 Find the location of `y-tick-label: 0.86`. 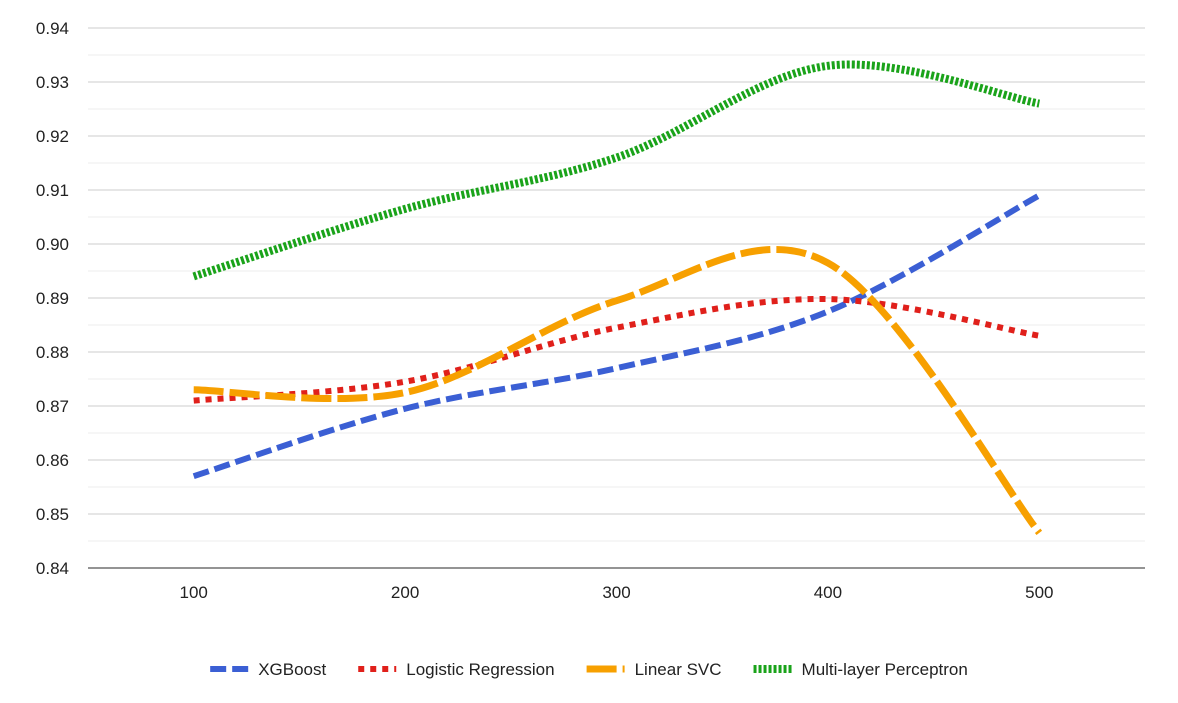

y-tick-label: 0.86 is located at coordinates (52, 460).